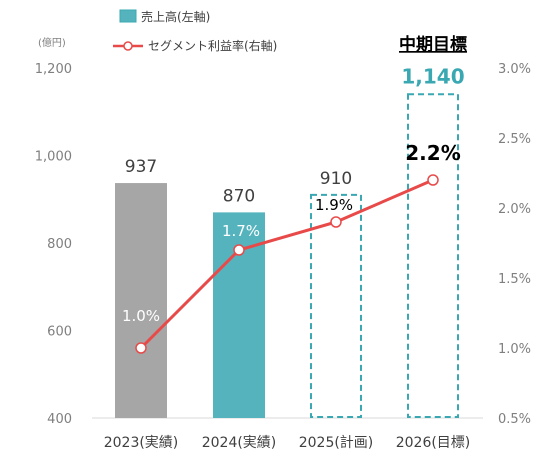  Describe the element at coordinates (514, 349) in the screenshot. I see `right-axis-tick-label: 1.0%` at that location.